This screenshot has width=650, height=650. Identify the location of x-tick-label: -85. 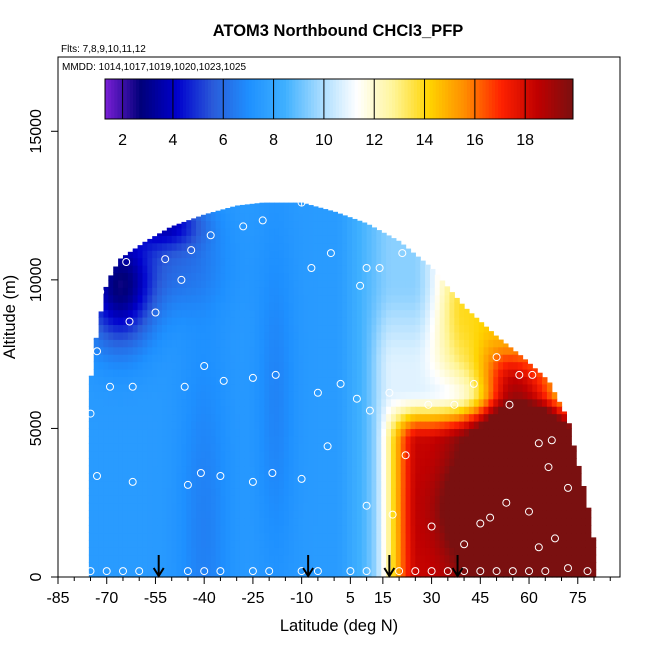
(57, 598).